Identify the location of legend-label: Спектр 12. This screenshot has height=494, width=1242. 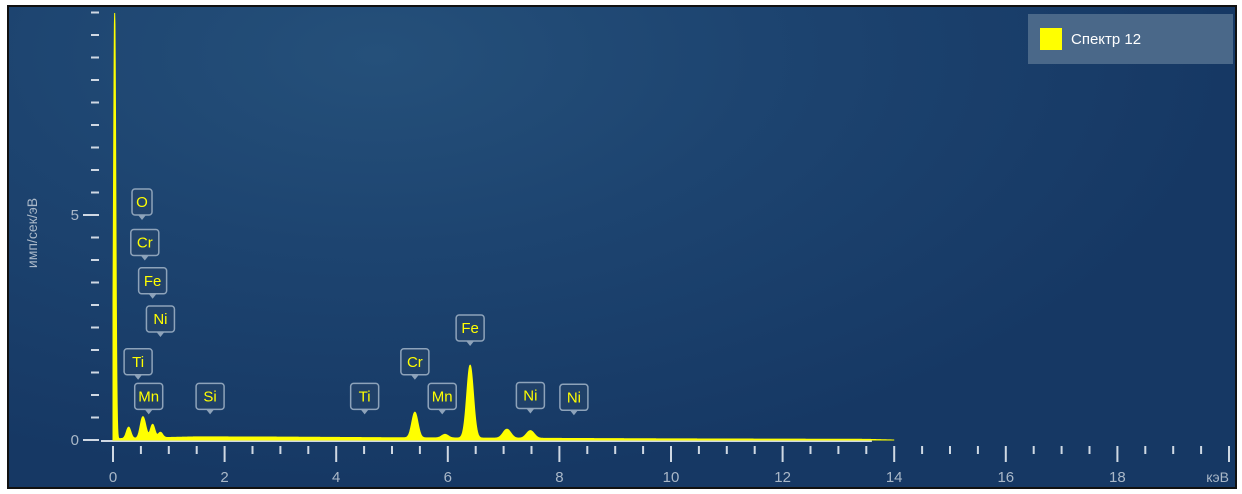
(1106, 39).